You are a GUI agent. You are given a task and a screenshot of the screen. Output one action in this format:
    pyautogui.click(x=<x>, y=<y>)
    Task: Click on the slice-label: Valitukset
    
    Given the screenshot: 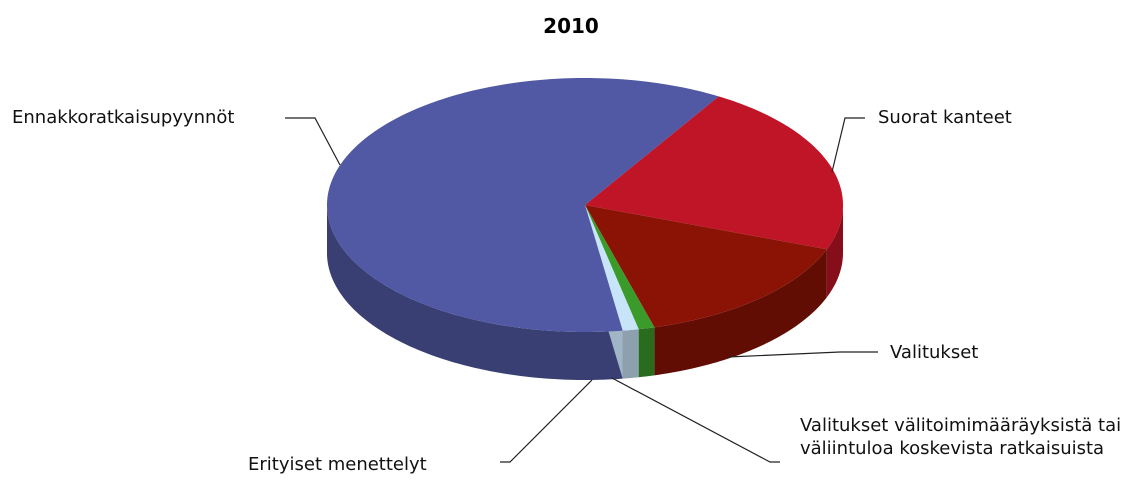 What is the action you would take?
    pyautogui.click(x=934, y=352)
    